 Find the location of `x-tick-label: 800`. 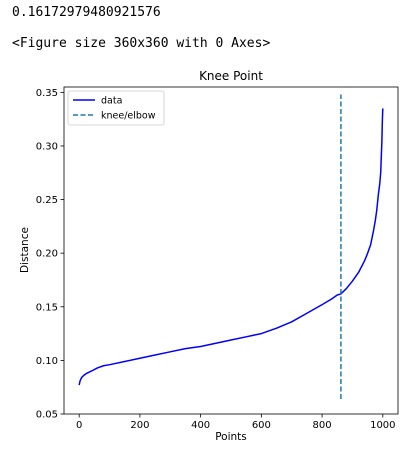

x-tick-label: 800 is located at coordinates (322, 425).